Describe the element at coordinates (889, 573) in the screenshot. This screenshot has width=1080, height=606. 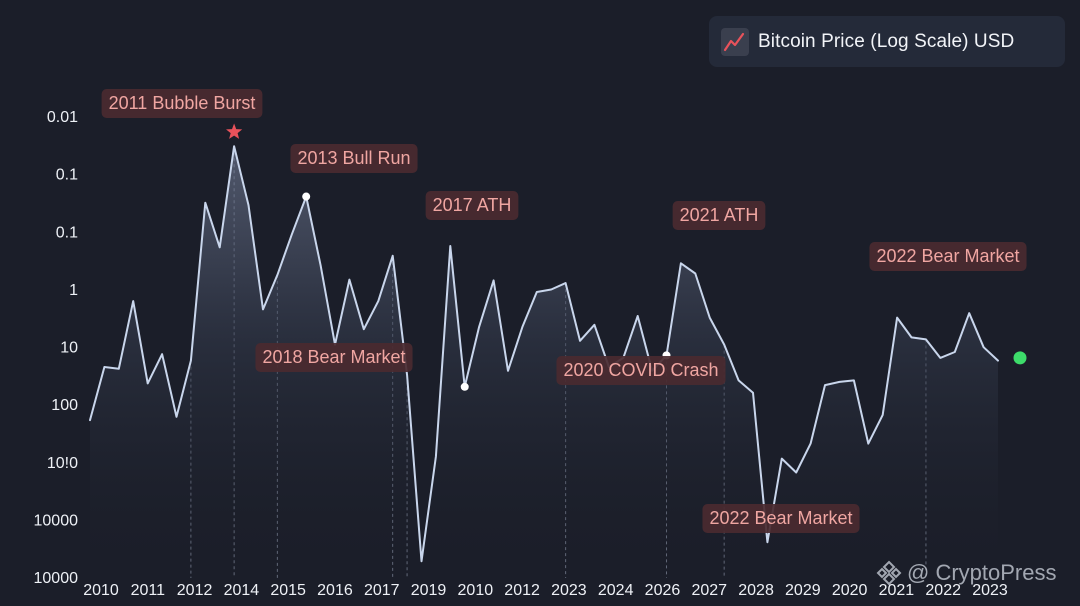
I see `diamond-logo-icon` at that location.